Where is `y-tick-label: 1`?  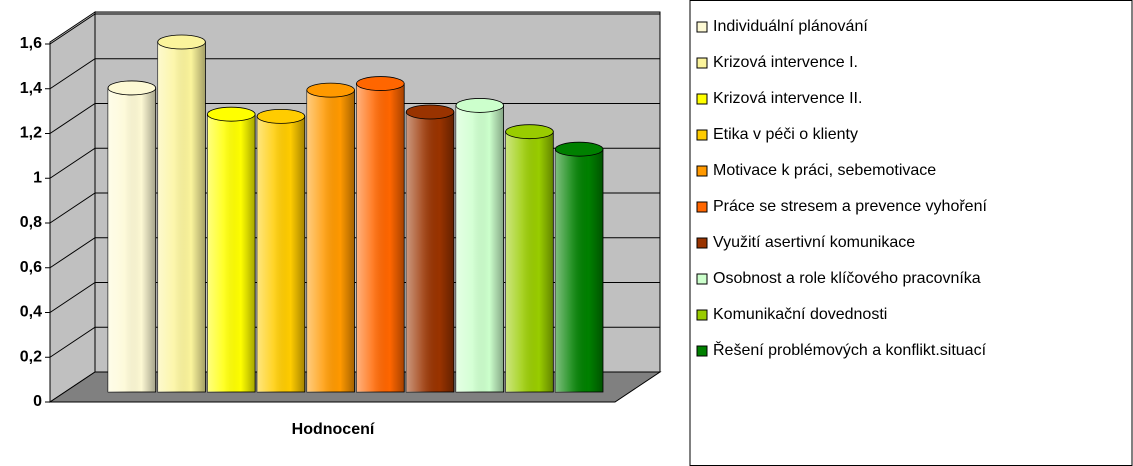 y-tick-label: 1 is located at coordinates (37, 177).